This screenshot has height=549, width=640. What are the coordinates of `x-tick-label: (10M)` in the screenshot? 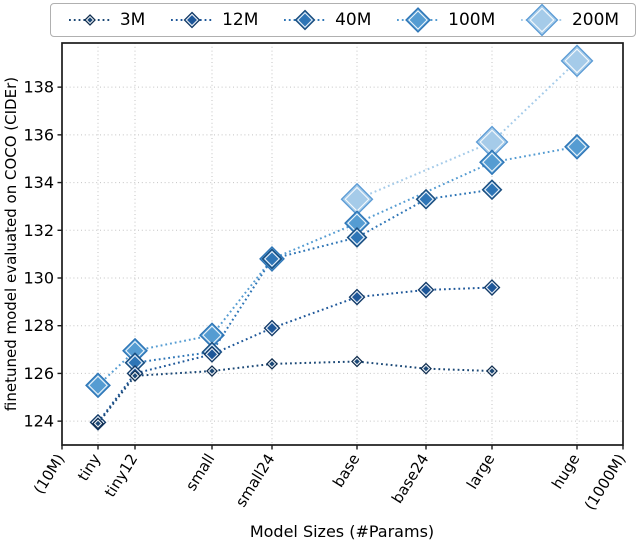 It's located at (49, 474).